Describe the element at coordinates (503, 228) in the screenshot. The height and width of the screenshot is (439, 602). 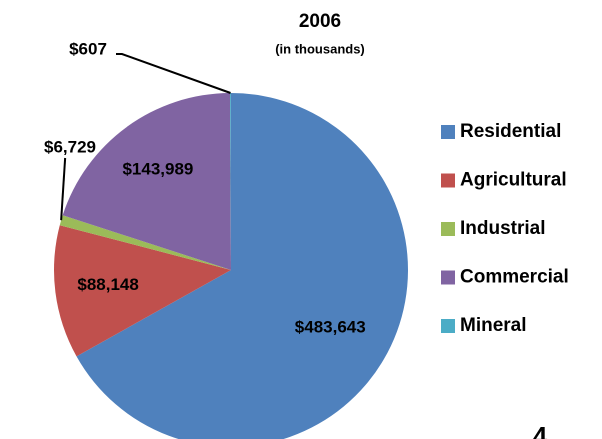
I see `legend-label: Industrial` at that location.